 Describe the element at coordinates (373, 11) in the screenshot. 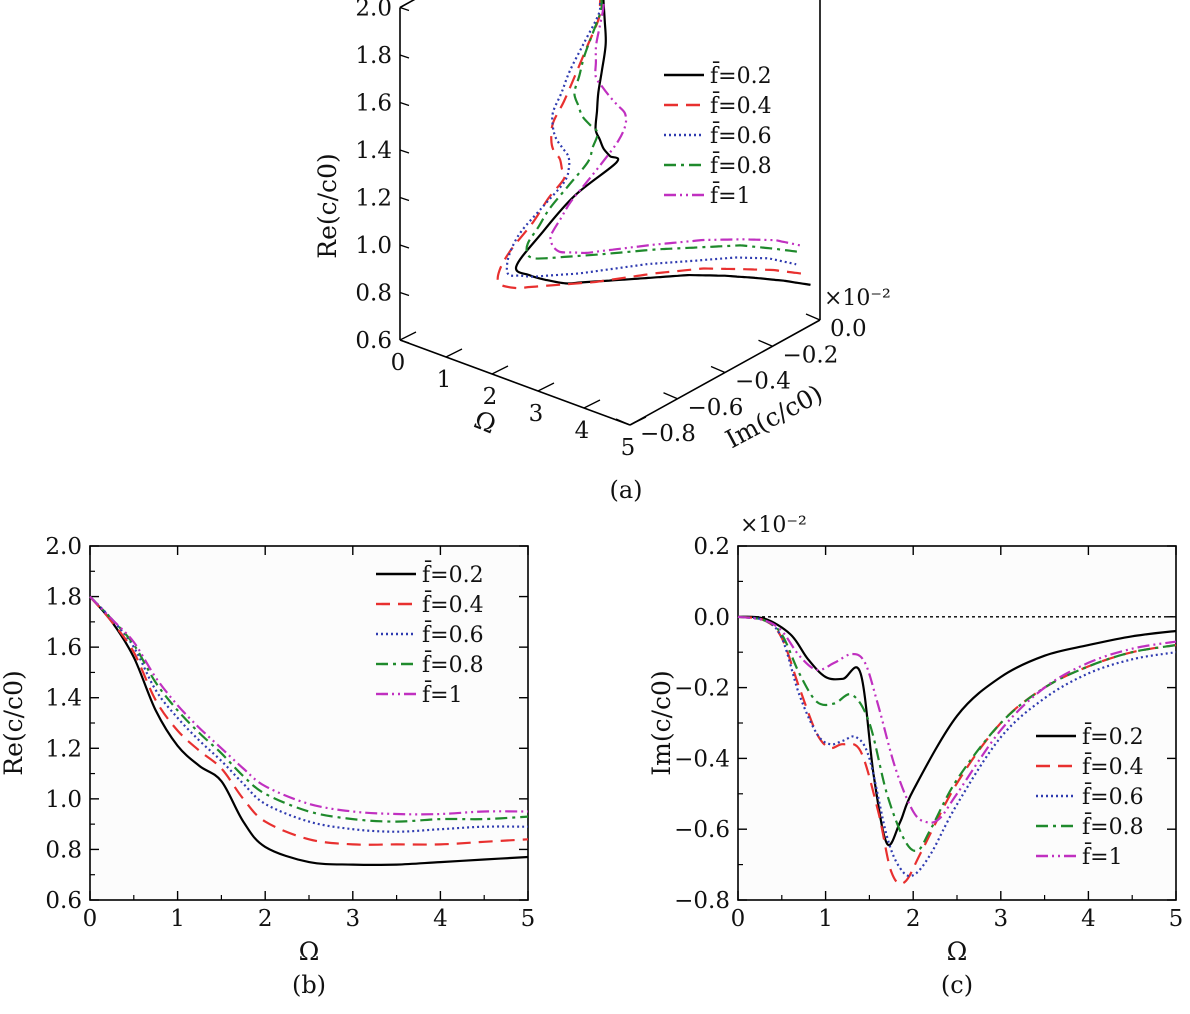

I see `z-tick-label: 2.0` at that location.